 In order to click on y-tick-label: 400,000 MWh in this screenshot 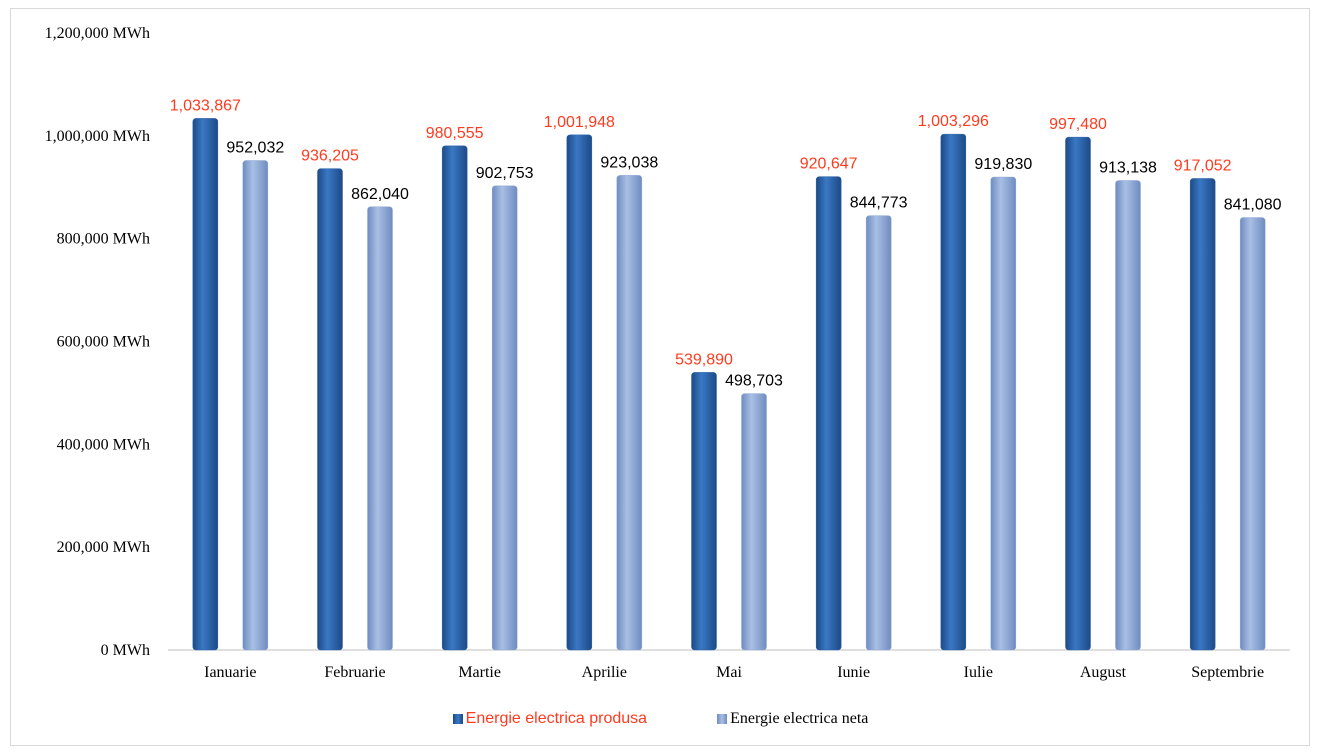, I will do `click(103, 444)`.